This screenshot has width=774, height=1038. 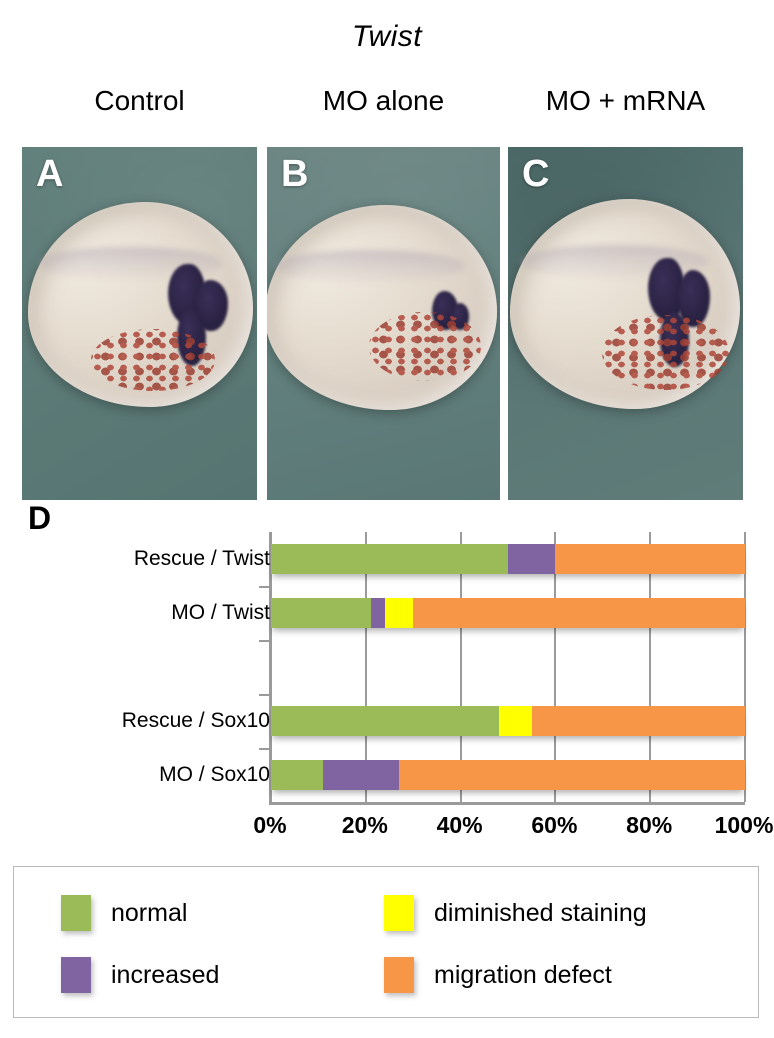 I want to click on panel-letter-a: A, so click(x=50, y=174).